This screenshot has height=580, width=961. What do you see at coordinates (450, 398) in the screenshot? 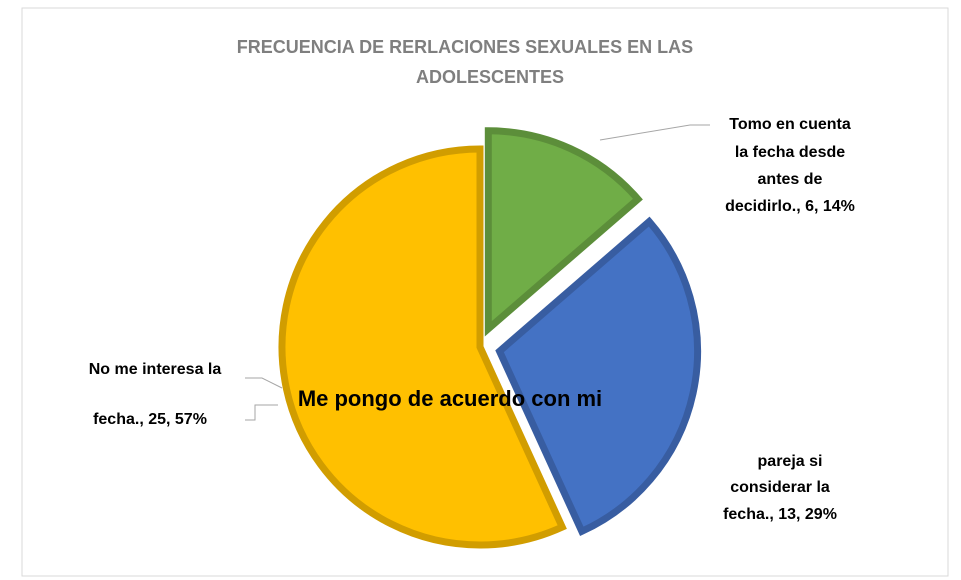
I see `data-label: Me pongo de acuerdo con mi` at bounding box center [450, 398].